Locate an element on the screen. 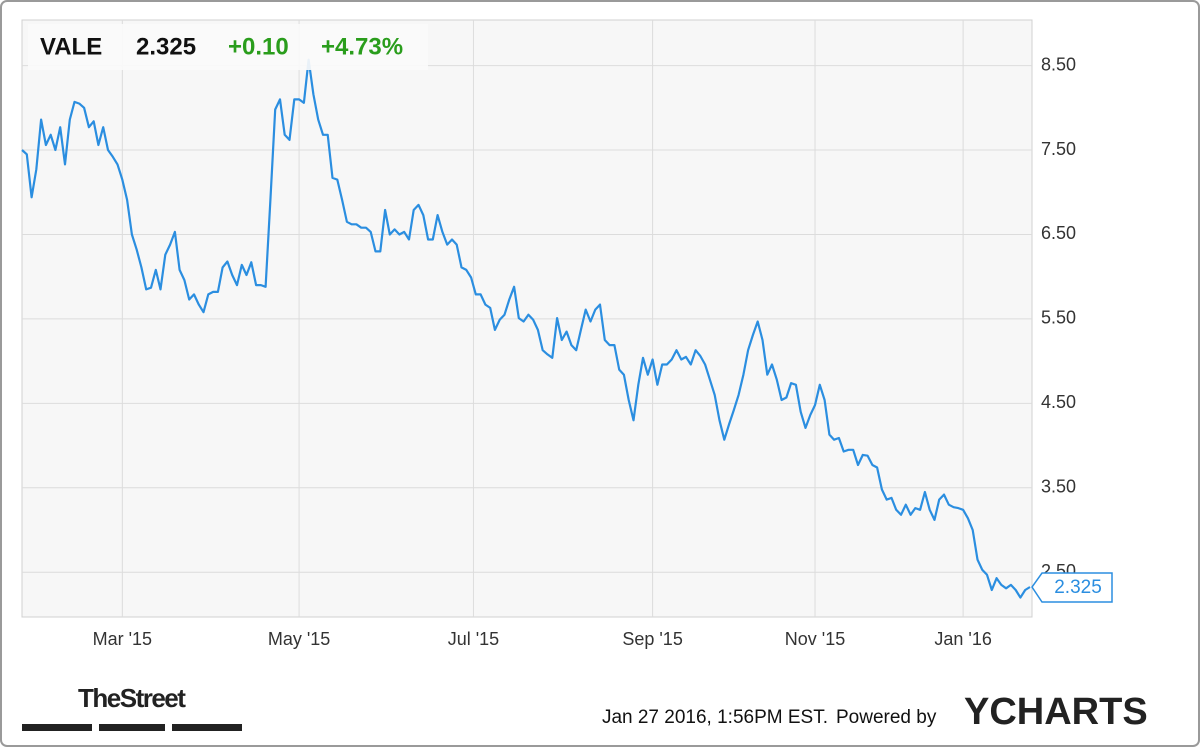 This screenshot has width=1200, height=752. source-logo: TheStreet is located at coordinates (132, 698).